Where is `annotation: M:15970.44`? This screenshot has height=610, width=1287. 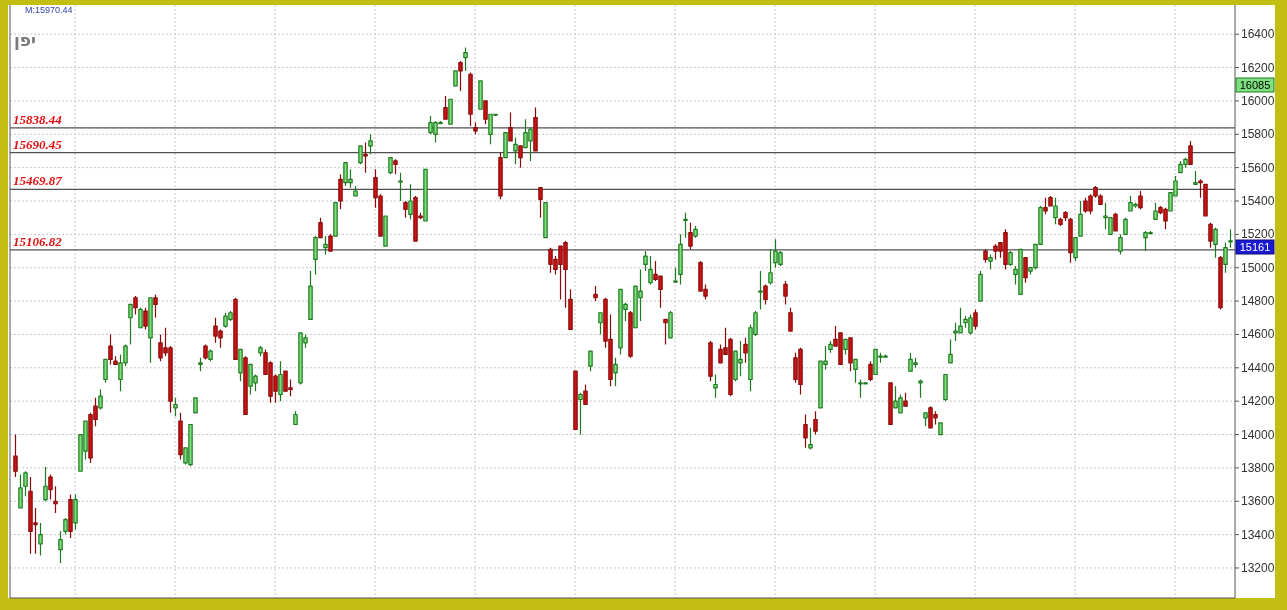 annotation: M:15970.44 is located at coordinates (49, 10).